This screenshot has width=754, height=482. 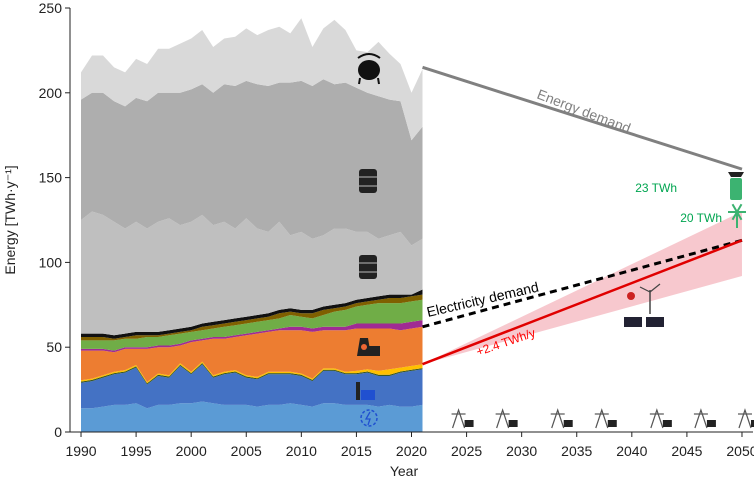 I want to click on x-tick-label: 2000, so click(x=191, y=451).